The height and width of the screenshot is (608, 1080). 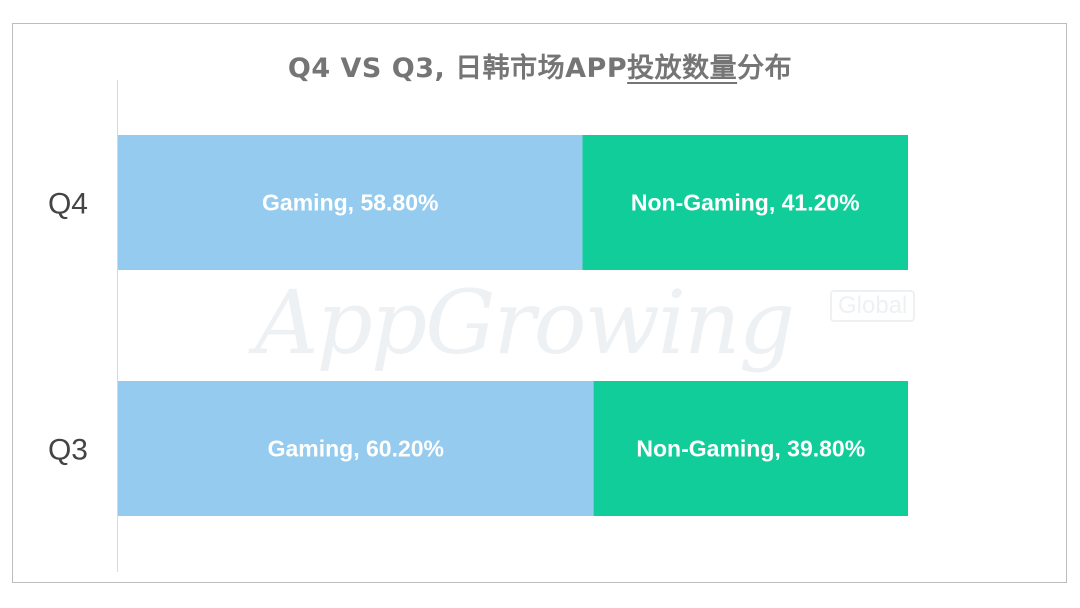 I want to click on bar-gaming-Q4, so click(x=350, y=202).